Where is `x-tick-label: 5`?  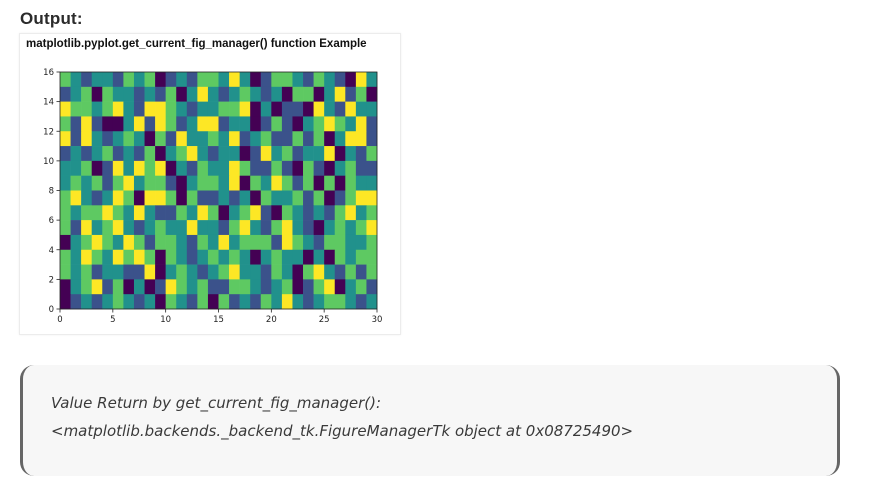
x-tick-label: 5 is located at coordinates (112, 320).